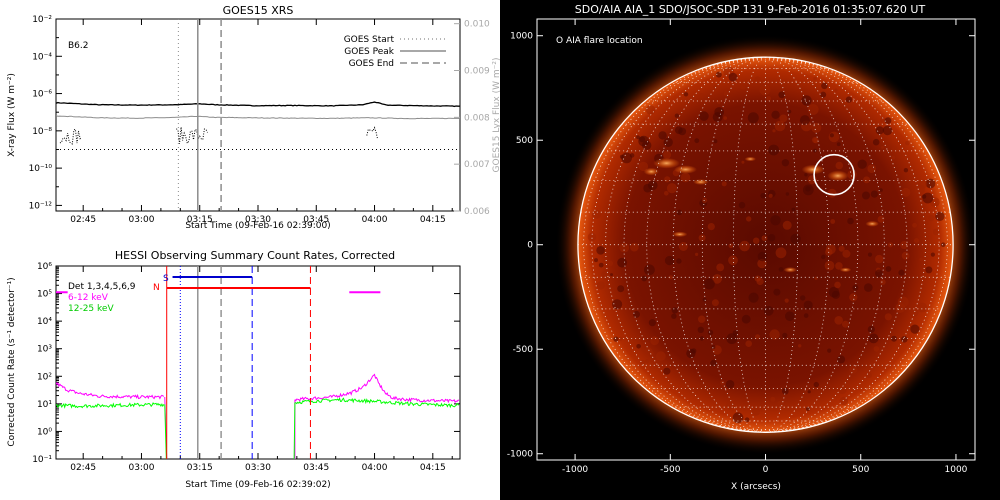 This screenshot has width=1000, height=500. I want to click on goes-y-tick-label: 10⁻¹², so click(41, 206).